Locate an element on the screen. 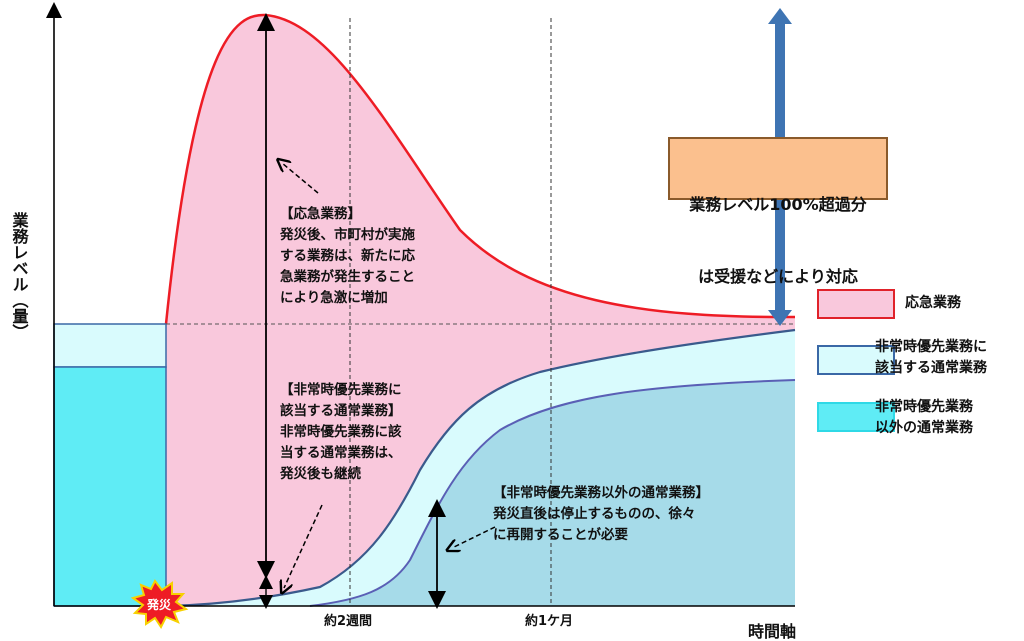 Image resolution: width=1024 pixels, height=641 pixels. dashed-arrow-icon is located at coordinates (303, 546).